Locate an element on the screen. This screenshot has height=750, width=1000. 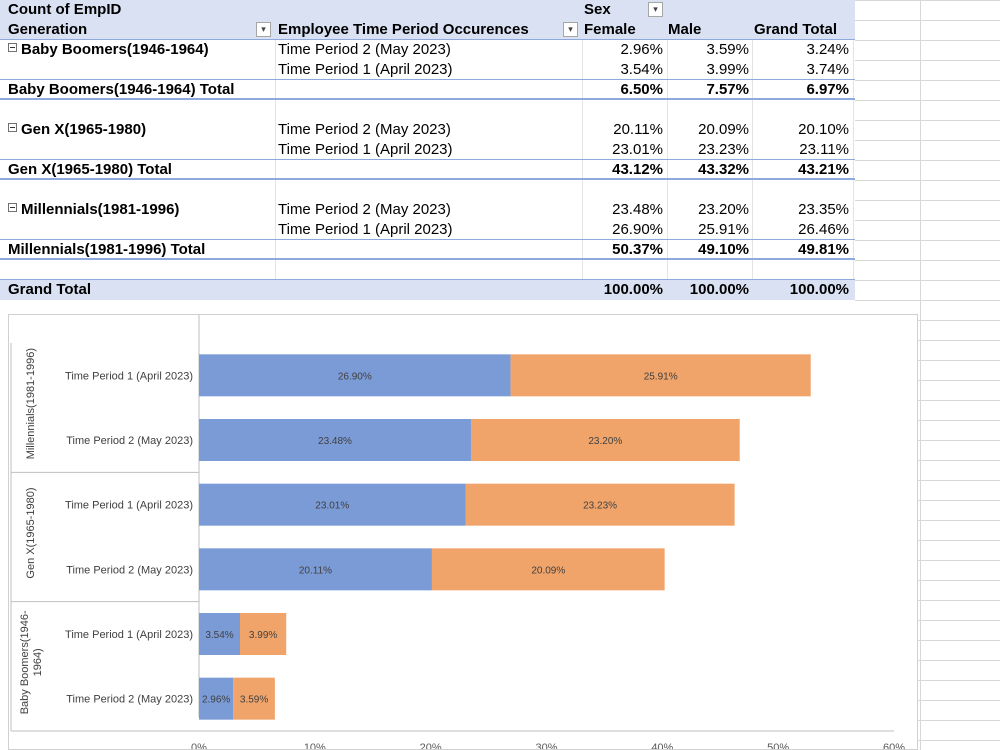
bar-data-label: 3.99% is located at coordinates (263, 635).